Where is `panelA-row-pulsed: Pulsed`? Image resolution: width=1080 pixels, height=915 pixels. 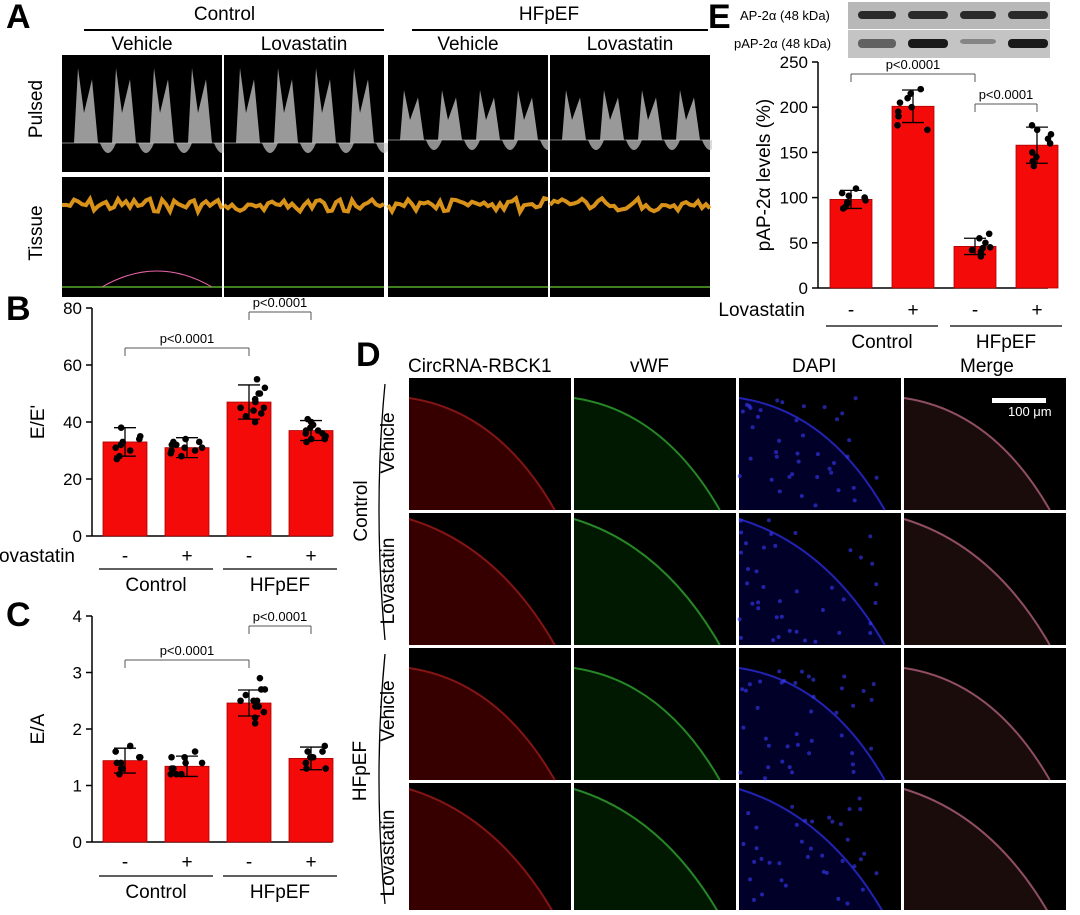
panelA-row-pulsed: Pulsed is located at coordinates (36, 109).